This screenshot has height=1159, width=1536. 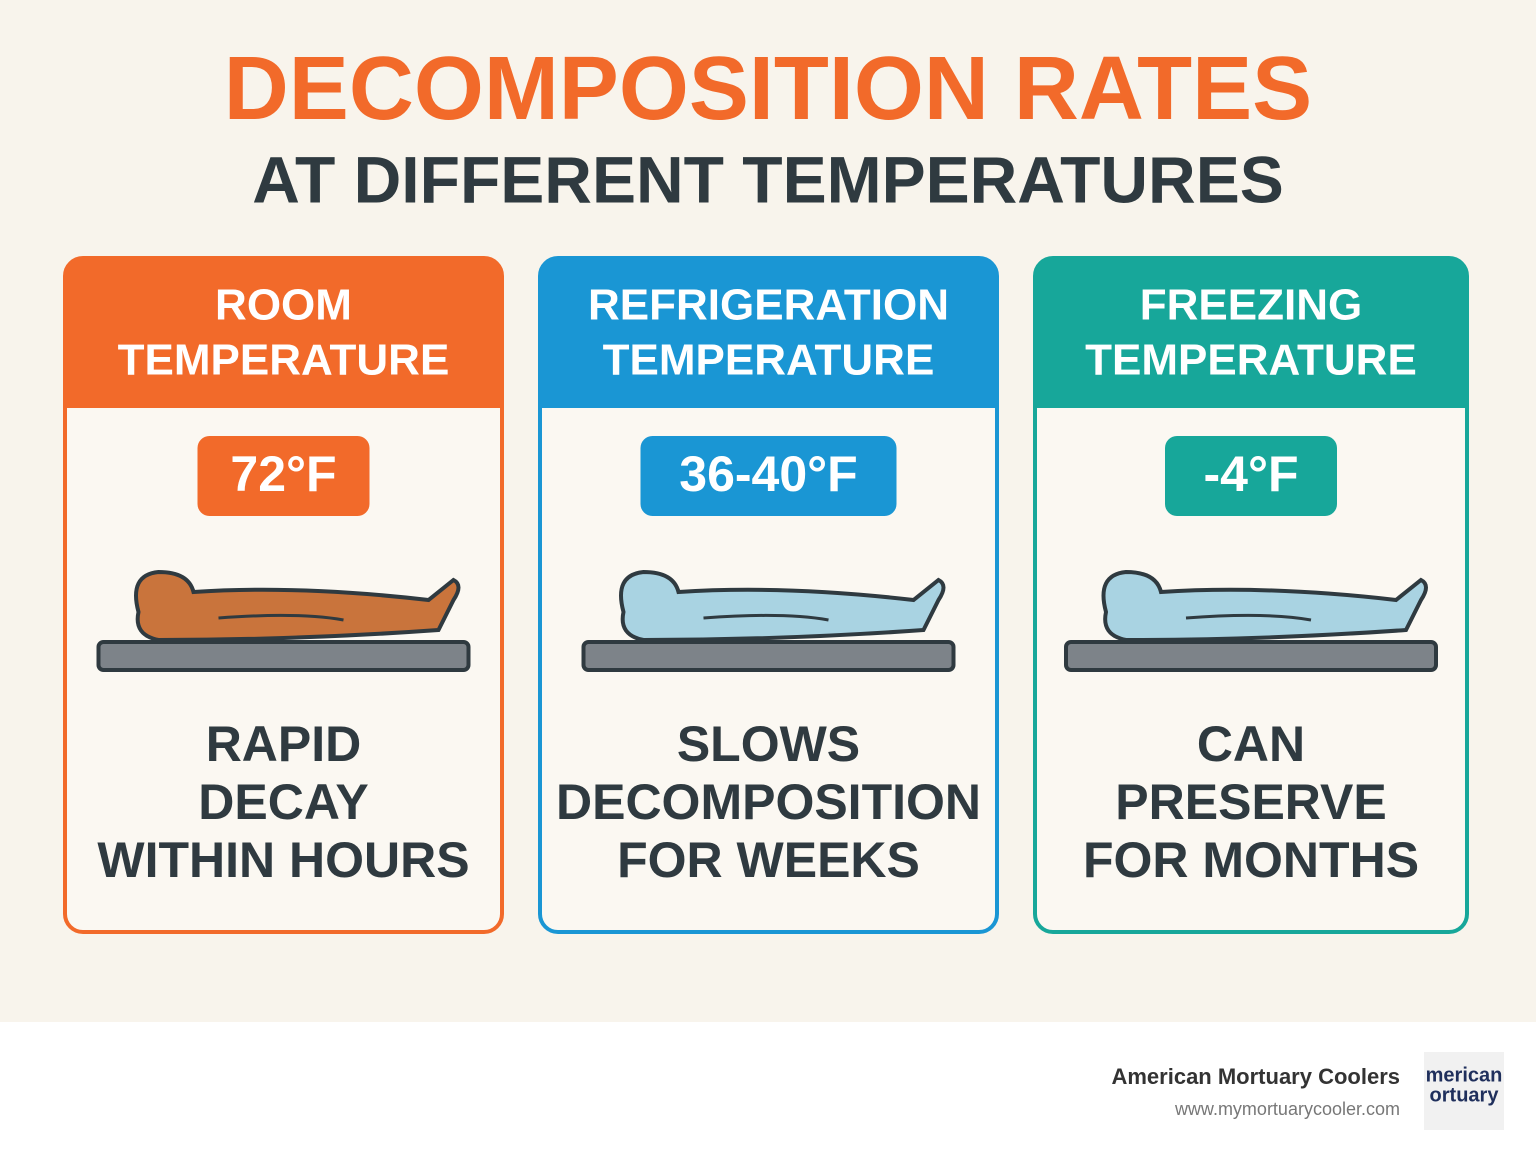 I want to click on description: CAN, so click(x=1251, y=744).